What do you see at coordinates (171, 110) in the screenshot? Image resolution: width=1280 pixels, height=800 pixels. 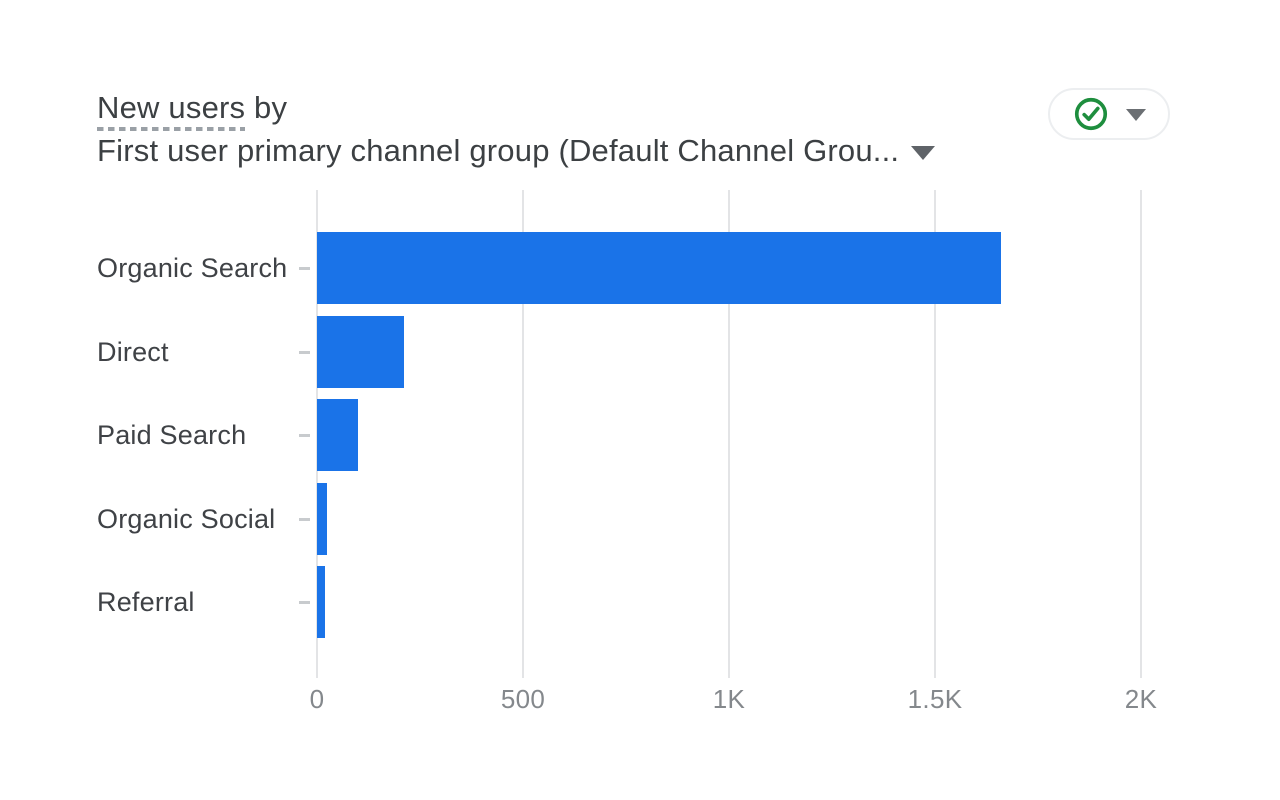 I see `metric-name: New users` at bounding box center [171, 110].